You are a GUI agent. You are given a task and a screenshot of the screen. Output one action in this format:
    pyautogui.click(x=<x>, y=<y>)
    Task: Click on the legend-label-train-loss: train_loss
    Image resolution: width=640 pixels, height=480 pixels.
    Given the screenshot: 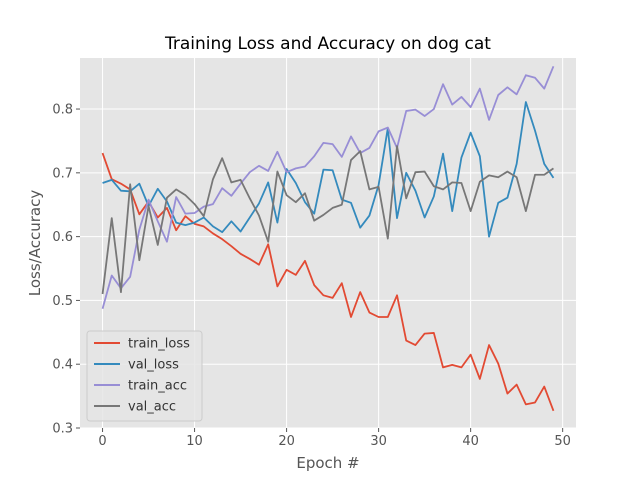 What is the action you would take?
    pyautogui.click(x=159, y=344)
    